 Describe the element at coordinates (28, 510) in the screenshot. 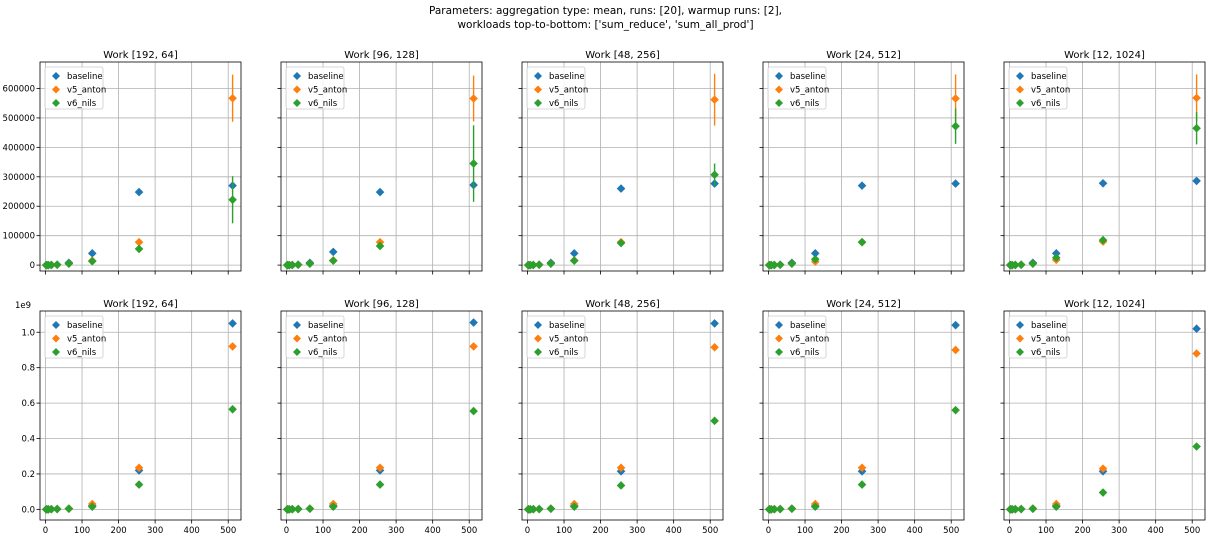

I see `y-tick-label: 0.0` at that location.